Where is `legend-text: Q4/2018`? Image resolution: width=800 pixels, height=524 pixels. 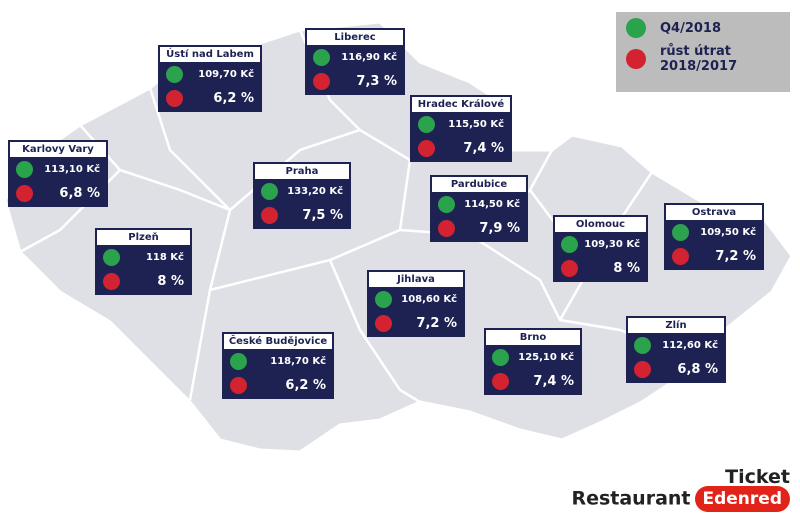
legend-text: Q4/2018 is located at coordinates (690, 28).